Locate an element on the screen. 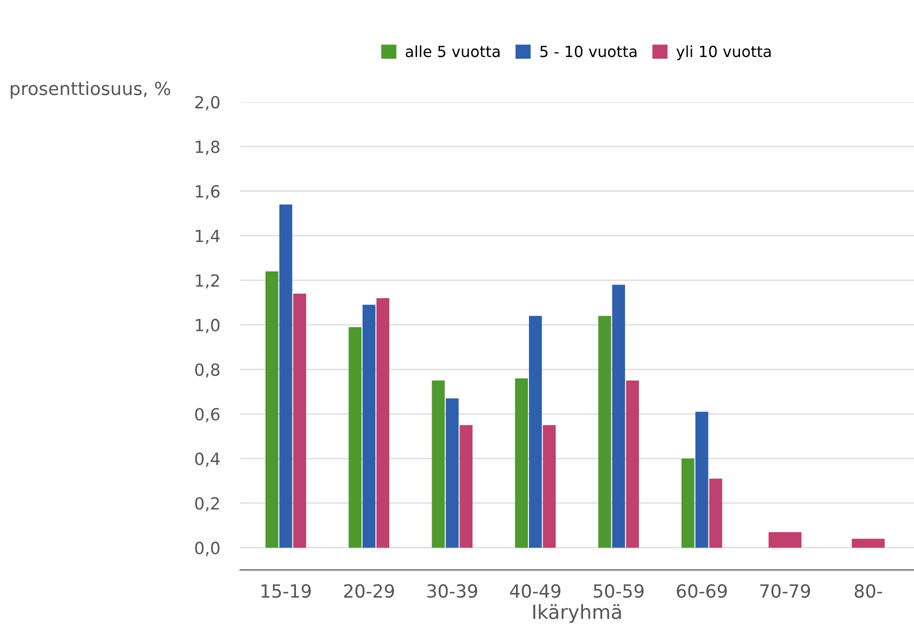 The image size is (914, 628). y-axis-title: prosenttiosuus, % is located at coordinates (90, 90).